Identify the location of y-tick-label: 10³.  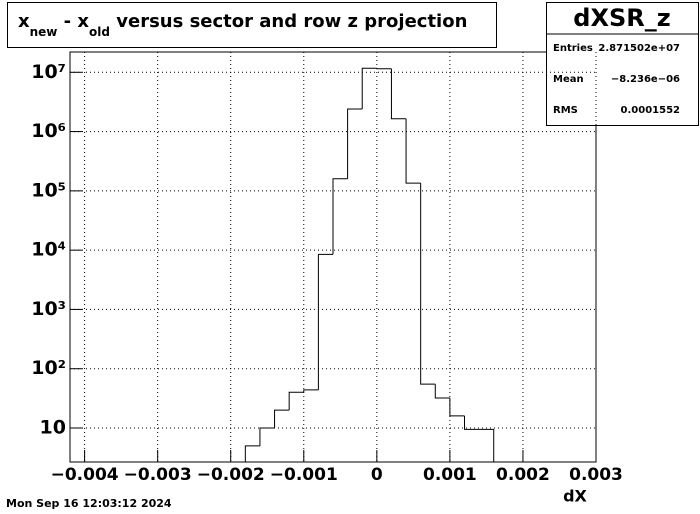
(48, 309).